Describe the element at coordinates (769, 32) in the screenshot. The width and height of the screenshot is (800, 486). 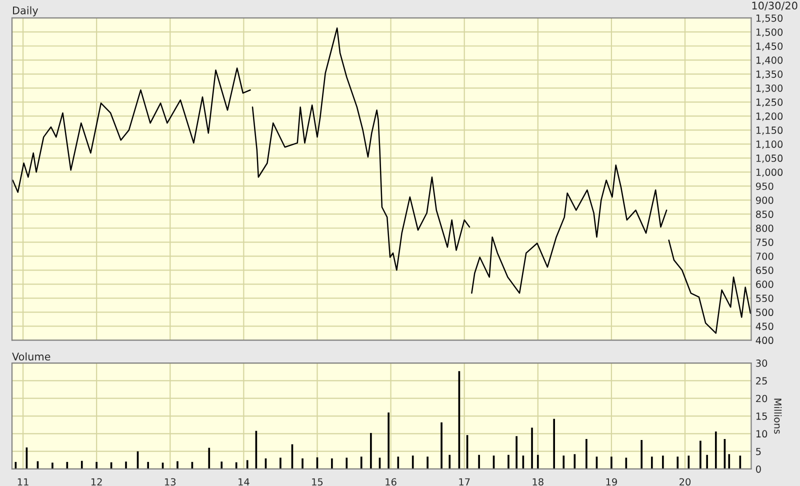
I see `y-tick-label: 1,500` at that location.